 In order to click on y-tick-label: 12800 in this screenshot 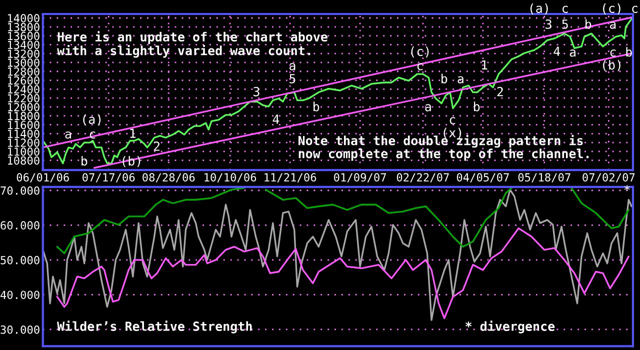, I will do `click(24, 71)`.